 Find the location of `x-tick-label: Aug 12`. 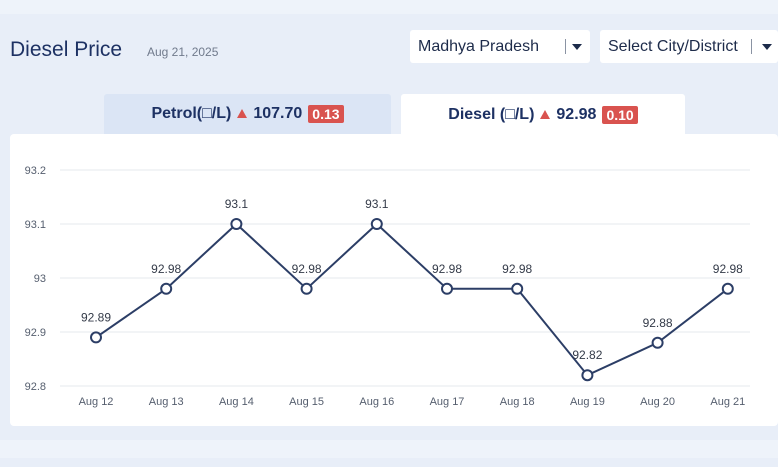

x-tick-label: Aug 12 is located at coordinates (96, 402).